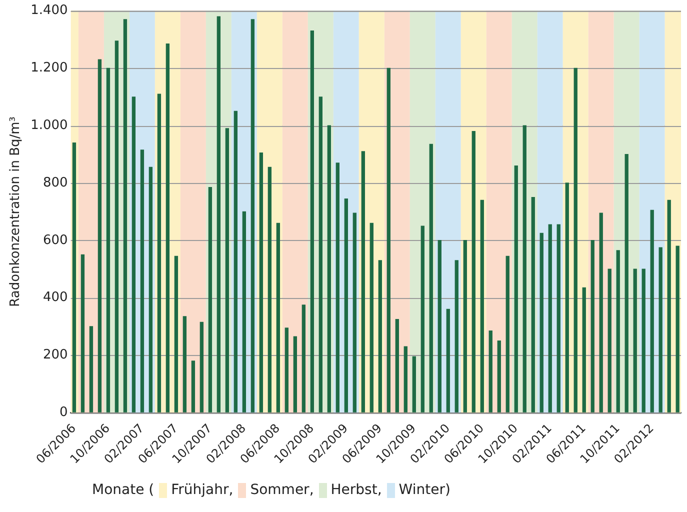  I want to click on y-tick-label: 600, so click(55, 240).